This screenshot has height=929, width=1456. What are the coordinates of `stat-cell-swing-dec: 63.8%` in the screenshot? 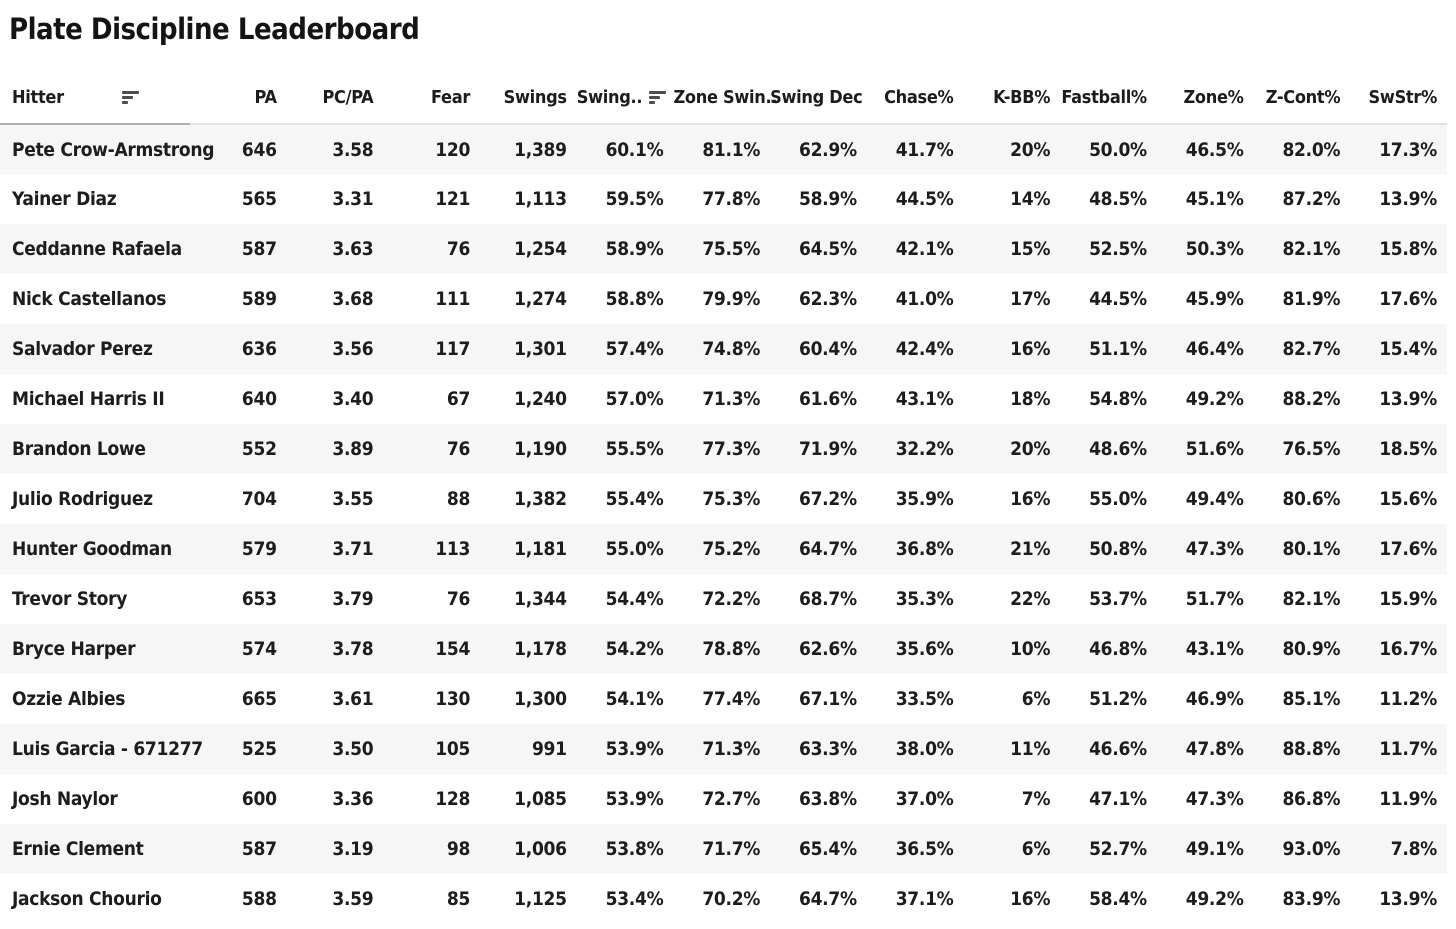 It's located at (828, 799).